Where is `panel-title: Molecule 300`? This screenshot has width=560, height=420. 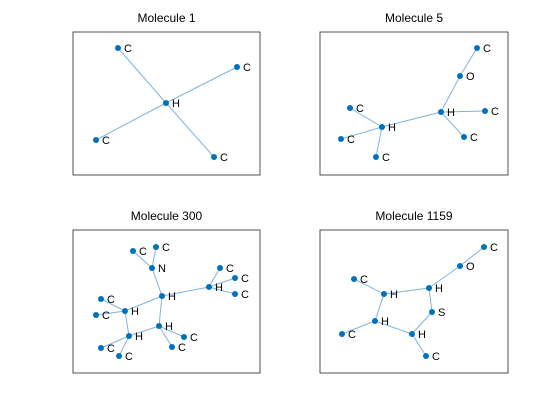 panel-title: Molecule 300 is located at coordinates (167, 216).